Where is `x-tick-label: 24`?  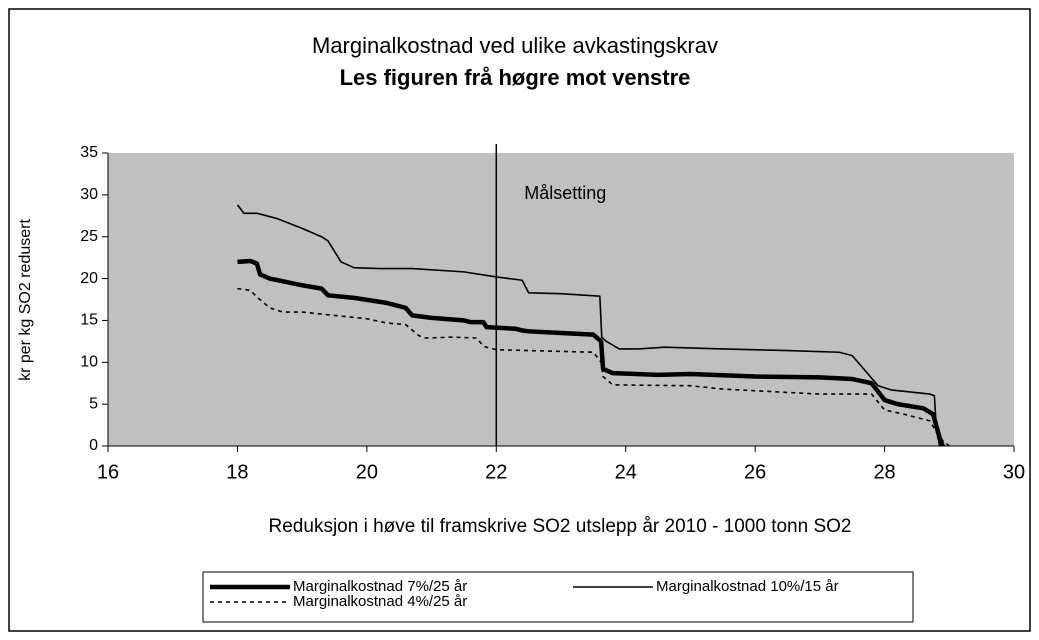
x-tick-label: 24 is located at coordinates (626, 472).